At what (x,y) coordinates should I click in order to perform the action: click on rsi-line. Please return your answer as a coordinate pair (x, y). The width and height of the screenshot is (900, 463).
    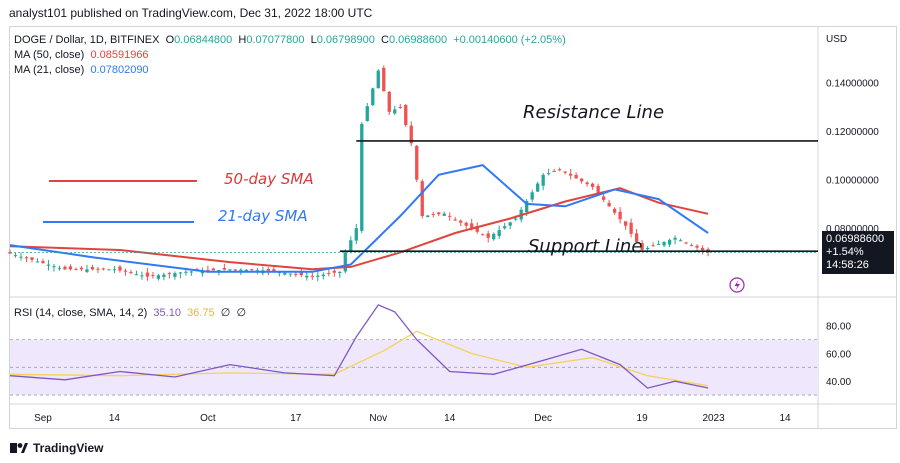
    Looking at the image, I should click on (359, 346).